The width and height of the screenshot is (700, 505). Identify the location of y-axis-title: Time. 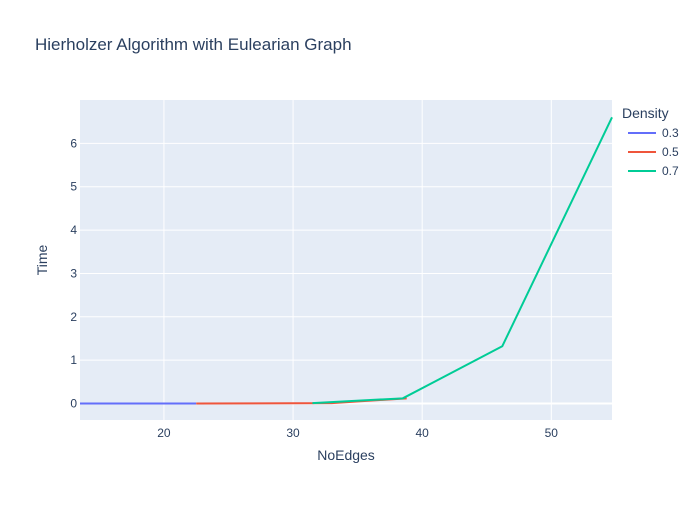
(42, 259).